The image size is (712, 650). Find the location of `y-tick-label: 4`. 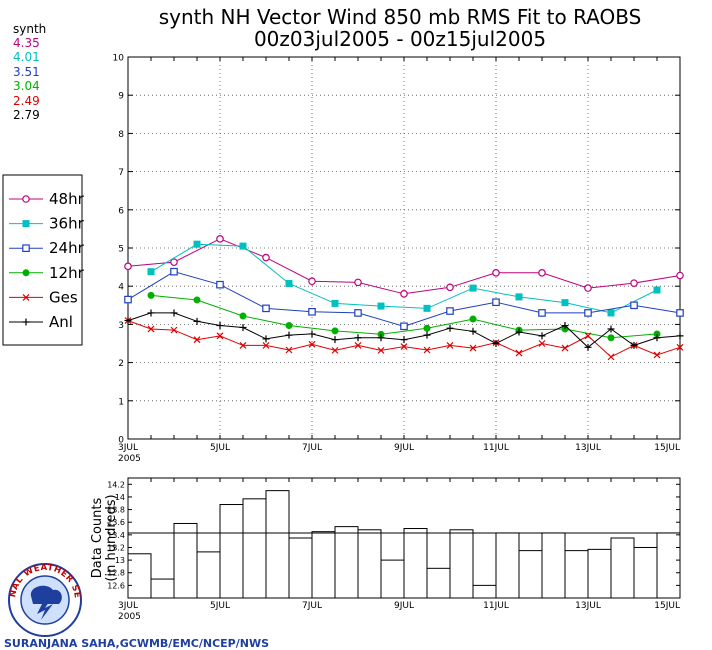

y-tick-label: 4 is located at coordinates (121, 288).